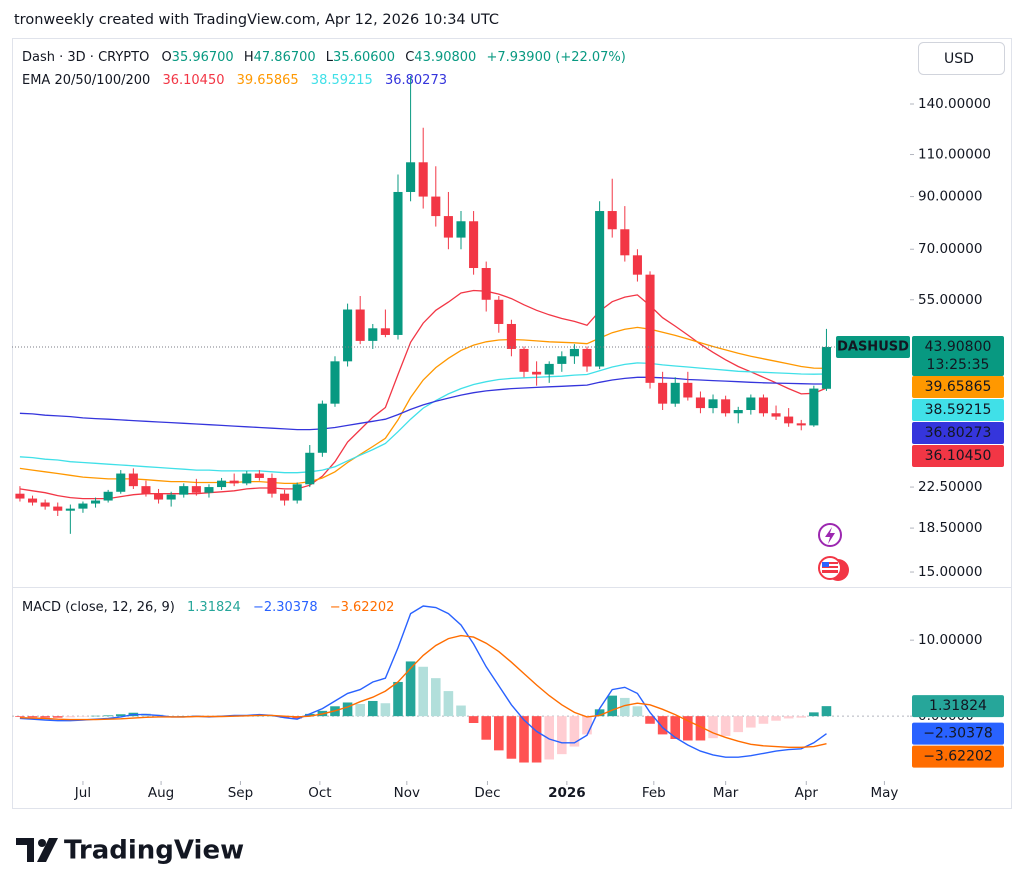 Image resolution: width=1024 pixels, height=889 pixels. I want to click on change-value: +7.93900 (+22.07%), so click(555, 57).